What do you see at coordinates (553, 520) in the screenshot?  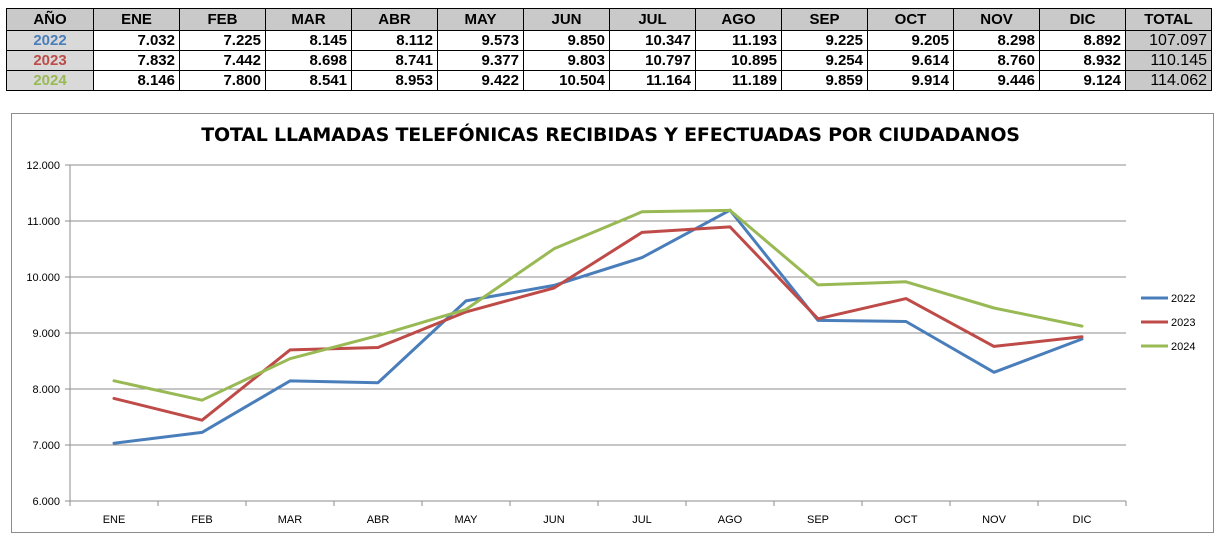 I see `x-tick-label: JUN` at bounding box center [553, 520].